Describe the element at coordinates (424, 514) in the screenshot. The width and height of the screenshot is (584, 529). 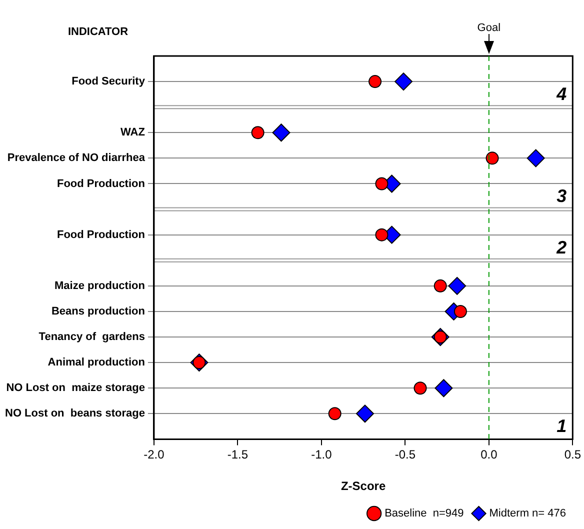
I see `legend-label: Baseline n=949` at that location.